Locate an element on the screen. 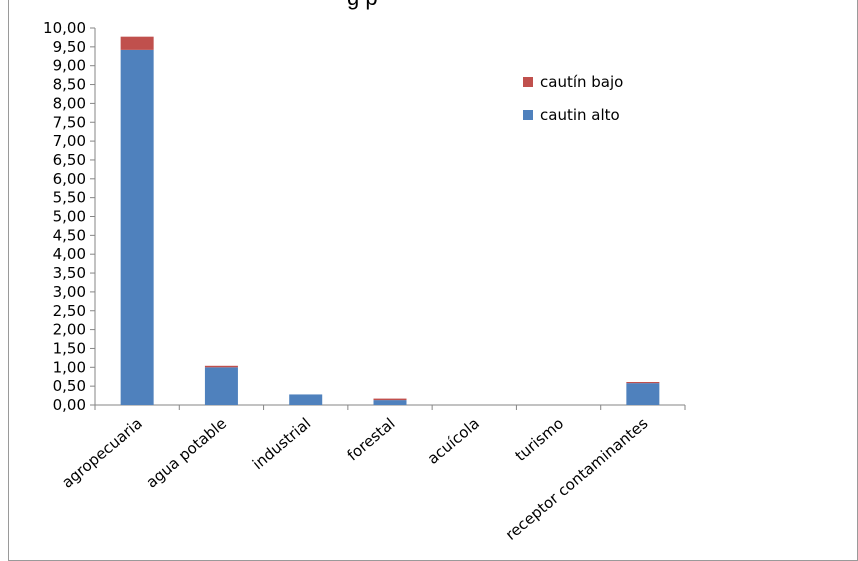 This screenshot has width=858, height=561. x-category-label: agua potable is located at coordinates (186, 452).